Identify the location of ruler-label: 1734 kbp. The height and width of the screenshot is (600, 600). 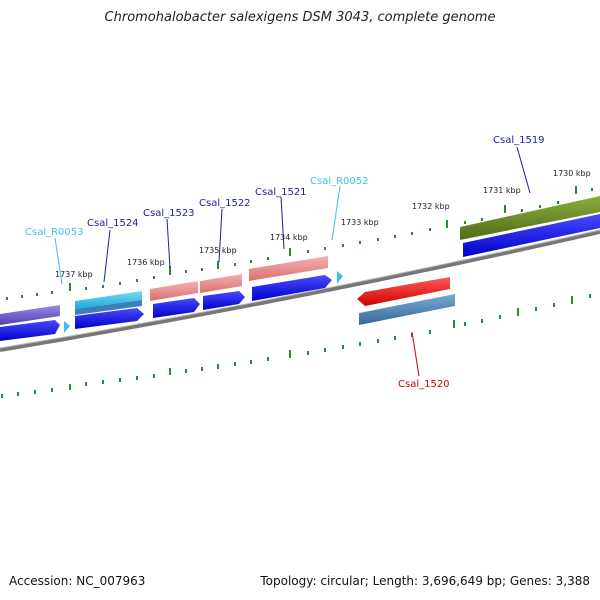
(289, 237).